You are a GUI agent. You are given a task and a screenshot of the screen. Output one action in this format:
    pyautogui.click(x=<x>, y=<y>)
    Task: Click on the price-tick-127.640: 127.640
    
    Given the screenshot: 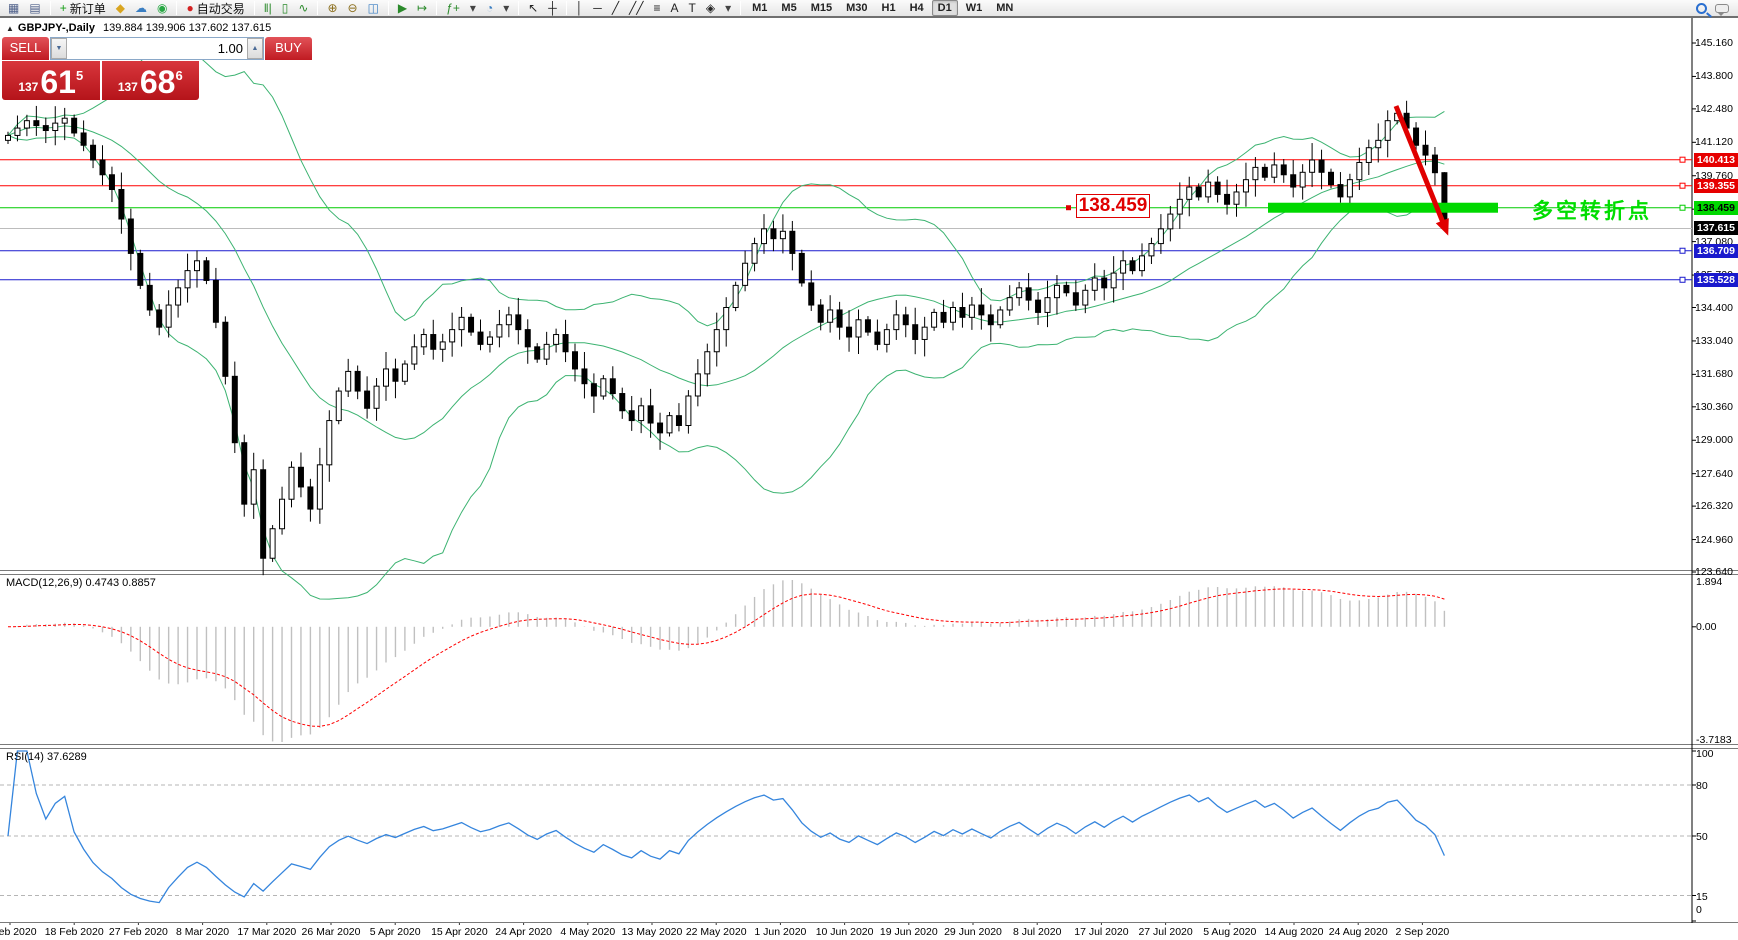 What is the action you would take?
    pyautogui.click(x=1714, y=473)
    